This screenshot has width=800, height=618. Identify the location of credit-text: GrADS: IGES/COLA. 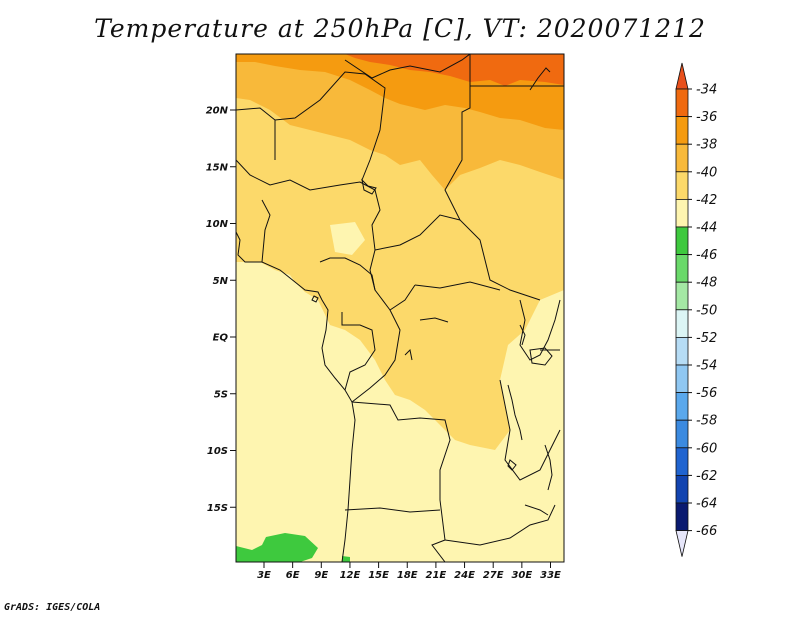
(52, 607).